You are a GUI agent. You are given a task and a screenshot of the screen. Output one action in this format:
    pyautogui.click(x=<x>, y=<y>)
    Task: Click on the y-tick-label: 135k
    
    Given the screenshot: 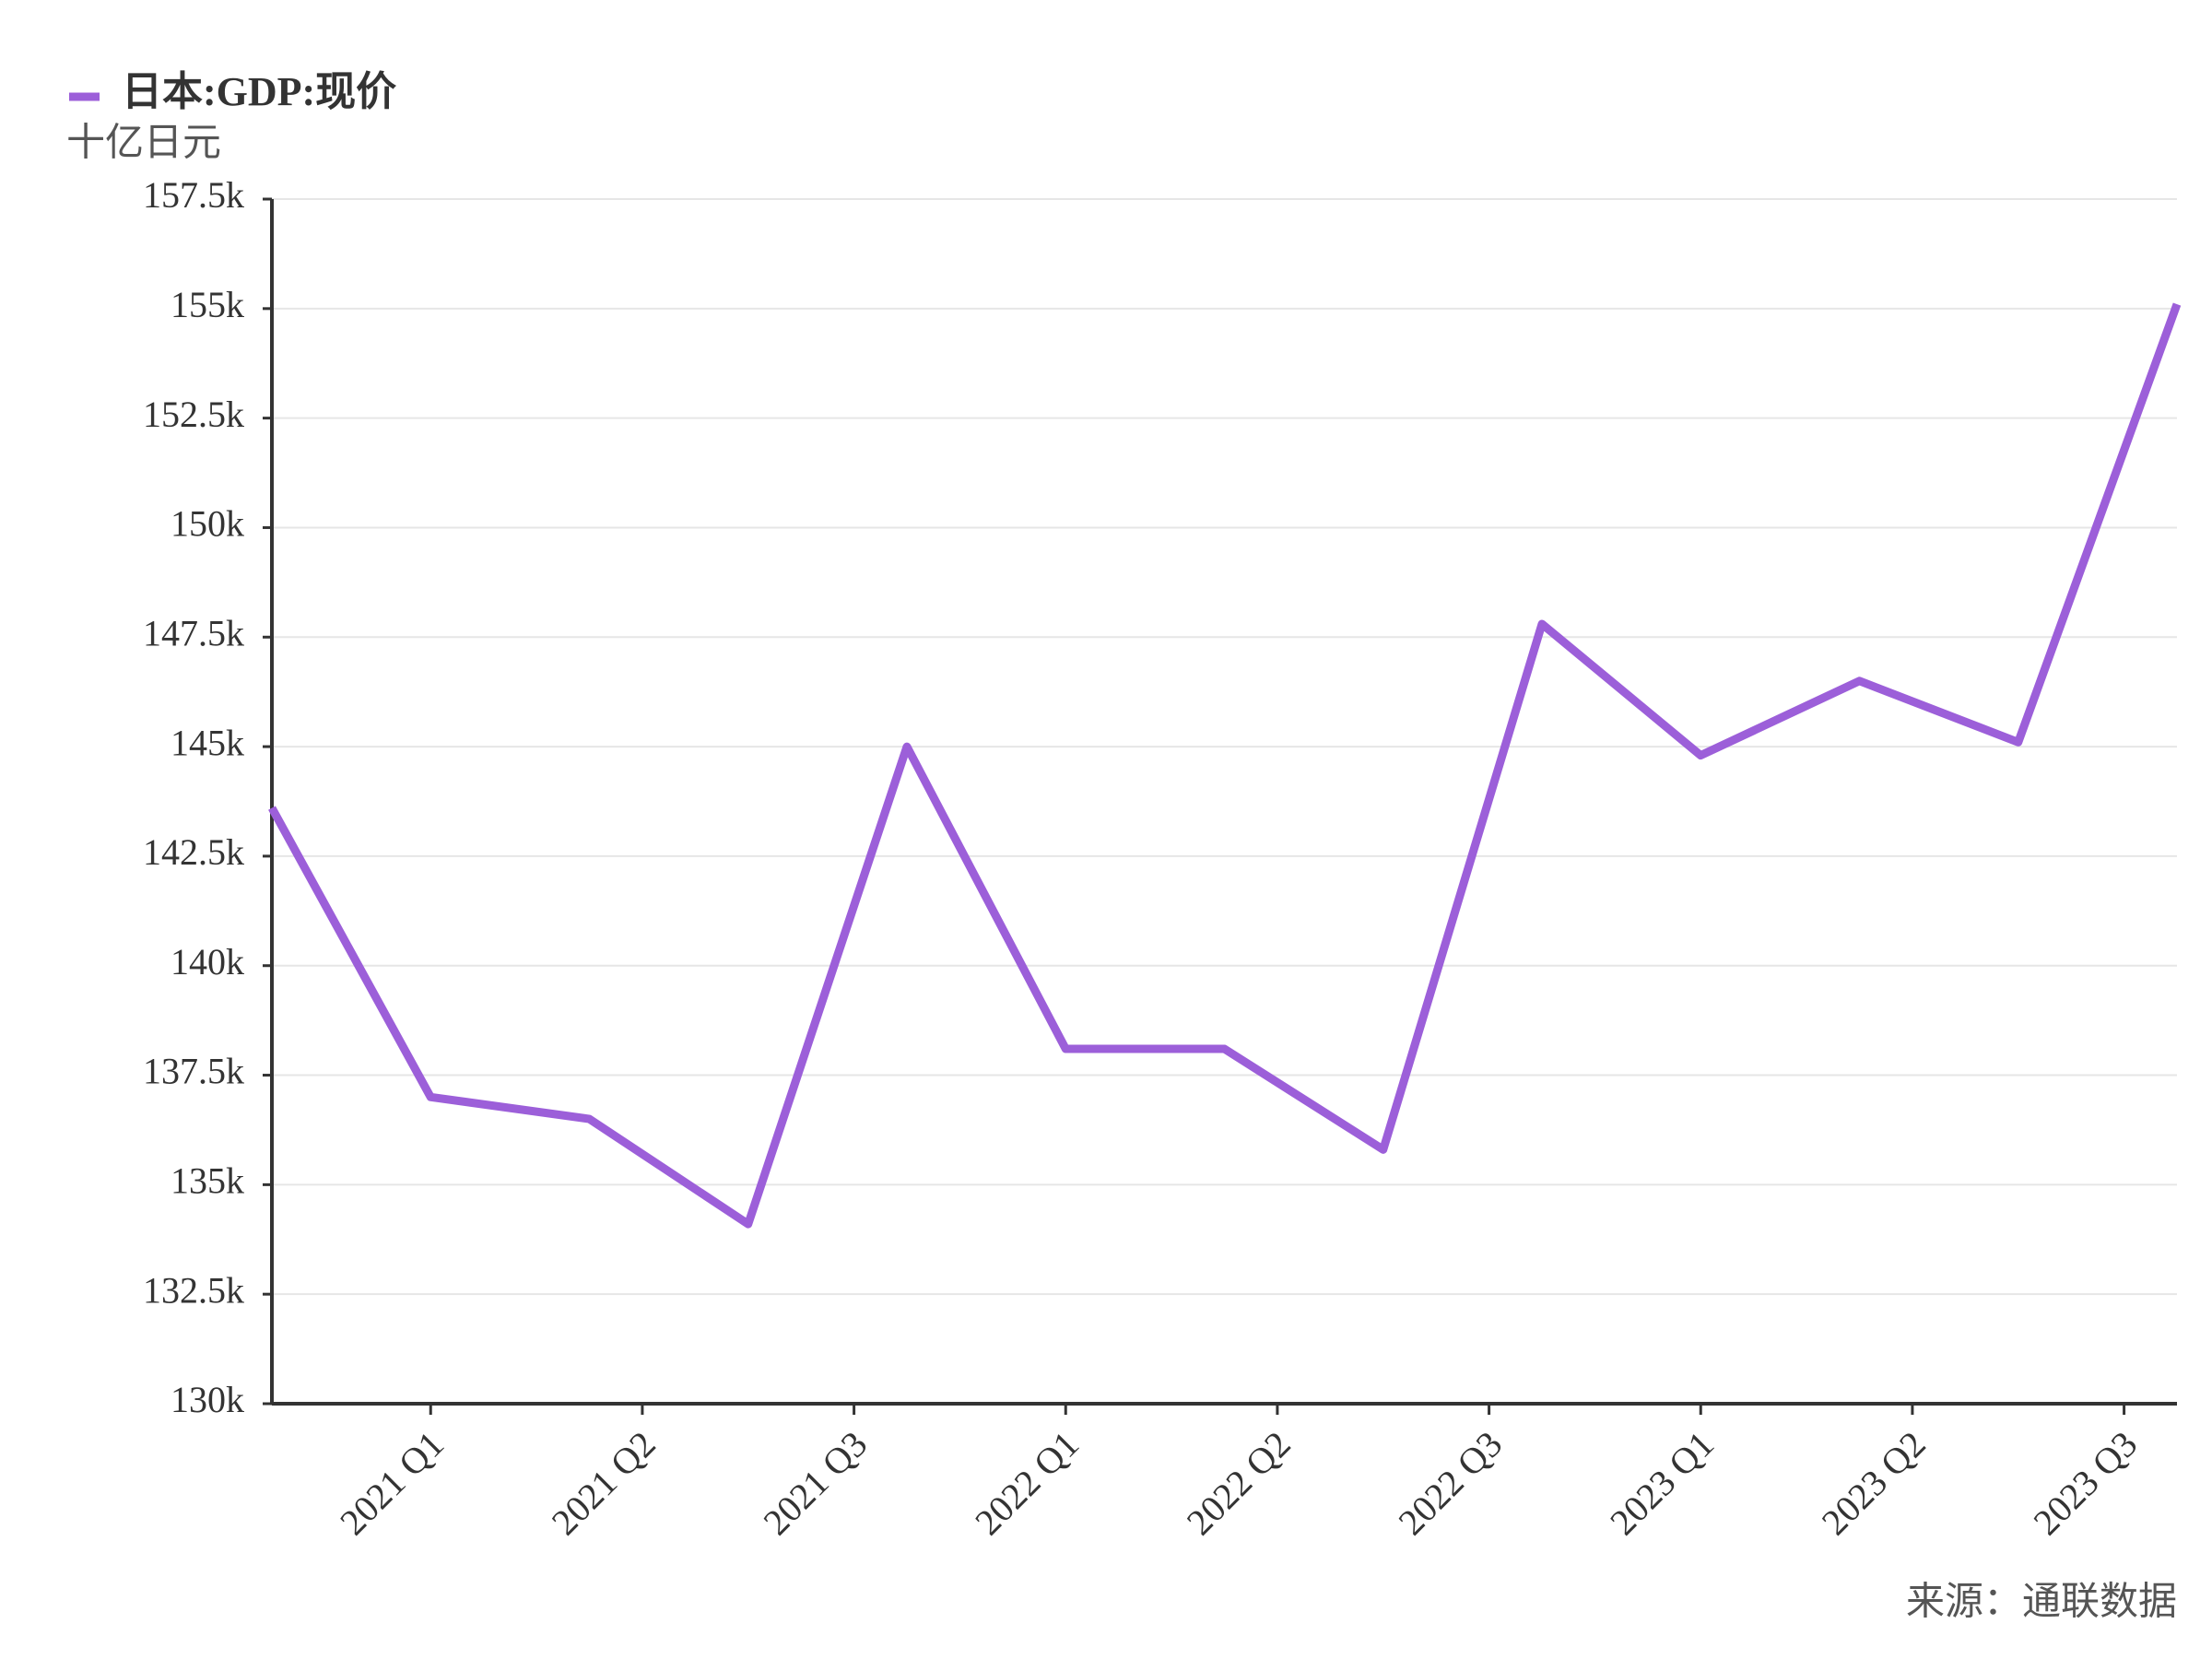 What is the action you would take?
    pyautogui.click(x=207, y=1181)
    